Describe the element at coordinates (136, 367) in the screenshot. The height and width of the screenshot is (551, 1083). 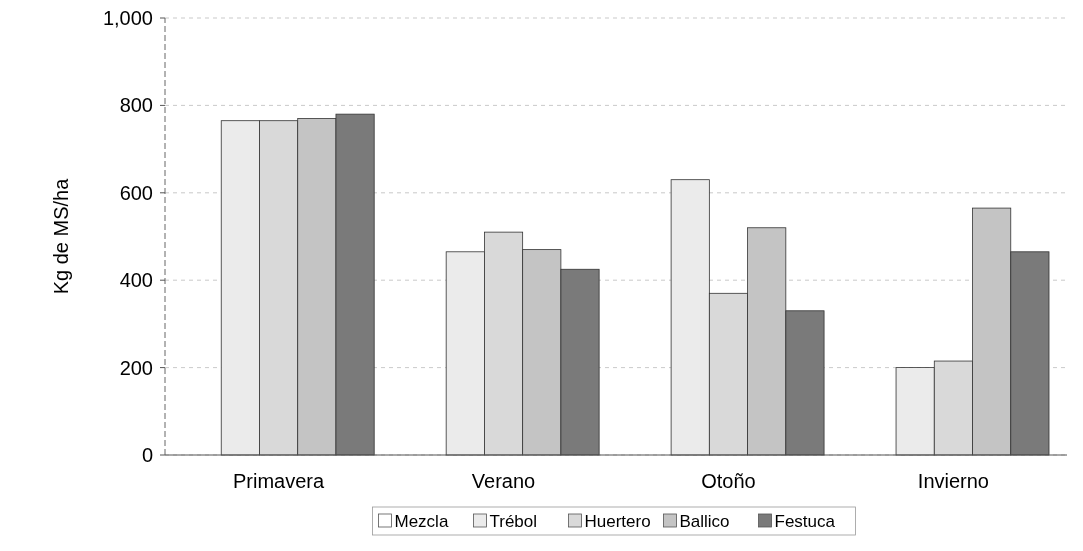
I see `y-tick-label: 200` at that location.